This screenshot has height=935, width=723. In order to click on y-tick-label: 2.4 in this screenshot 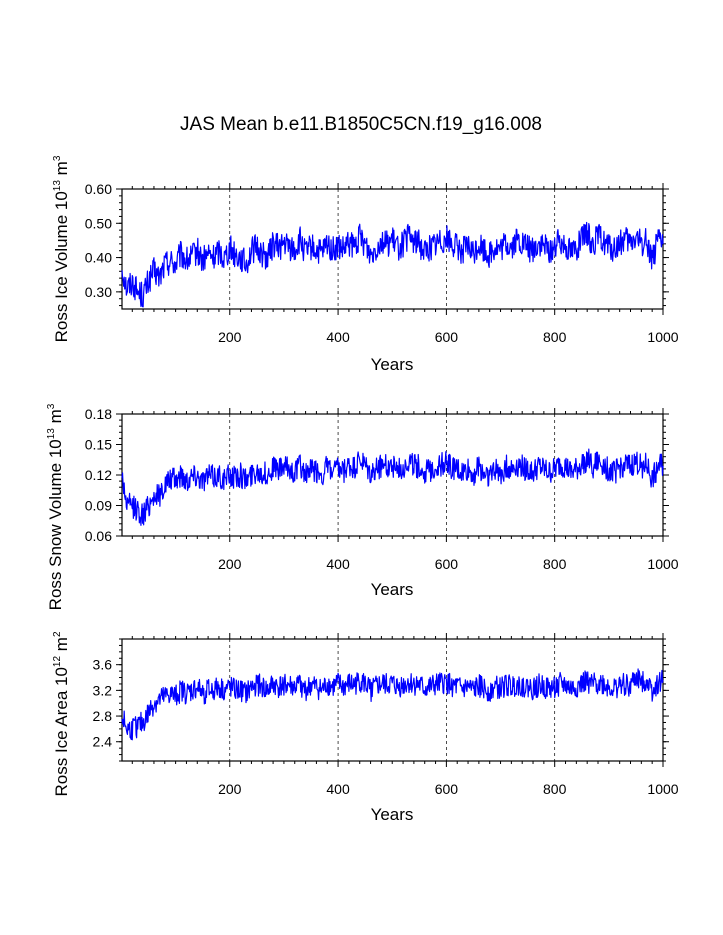, I will do `click(103, 742)`.